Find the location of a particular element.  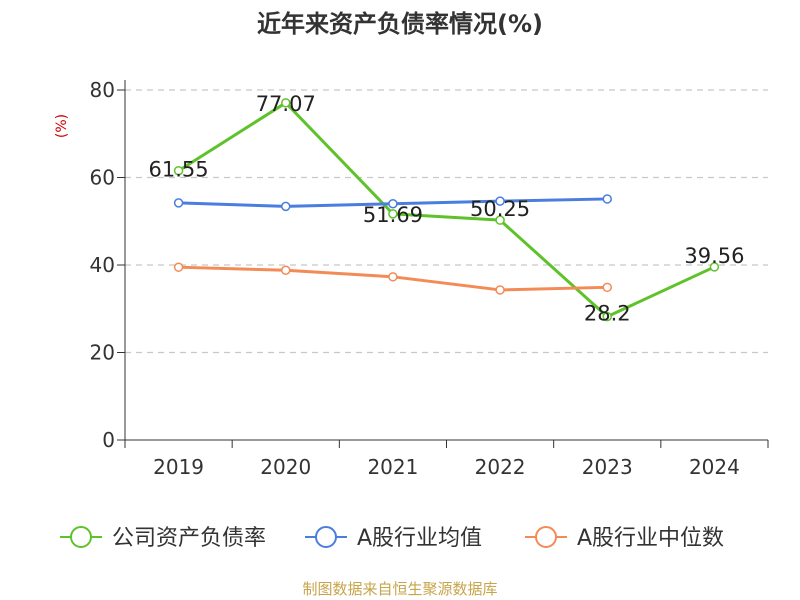

data-label: 50.25 is located at coordinates (500, 209).